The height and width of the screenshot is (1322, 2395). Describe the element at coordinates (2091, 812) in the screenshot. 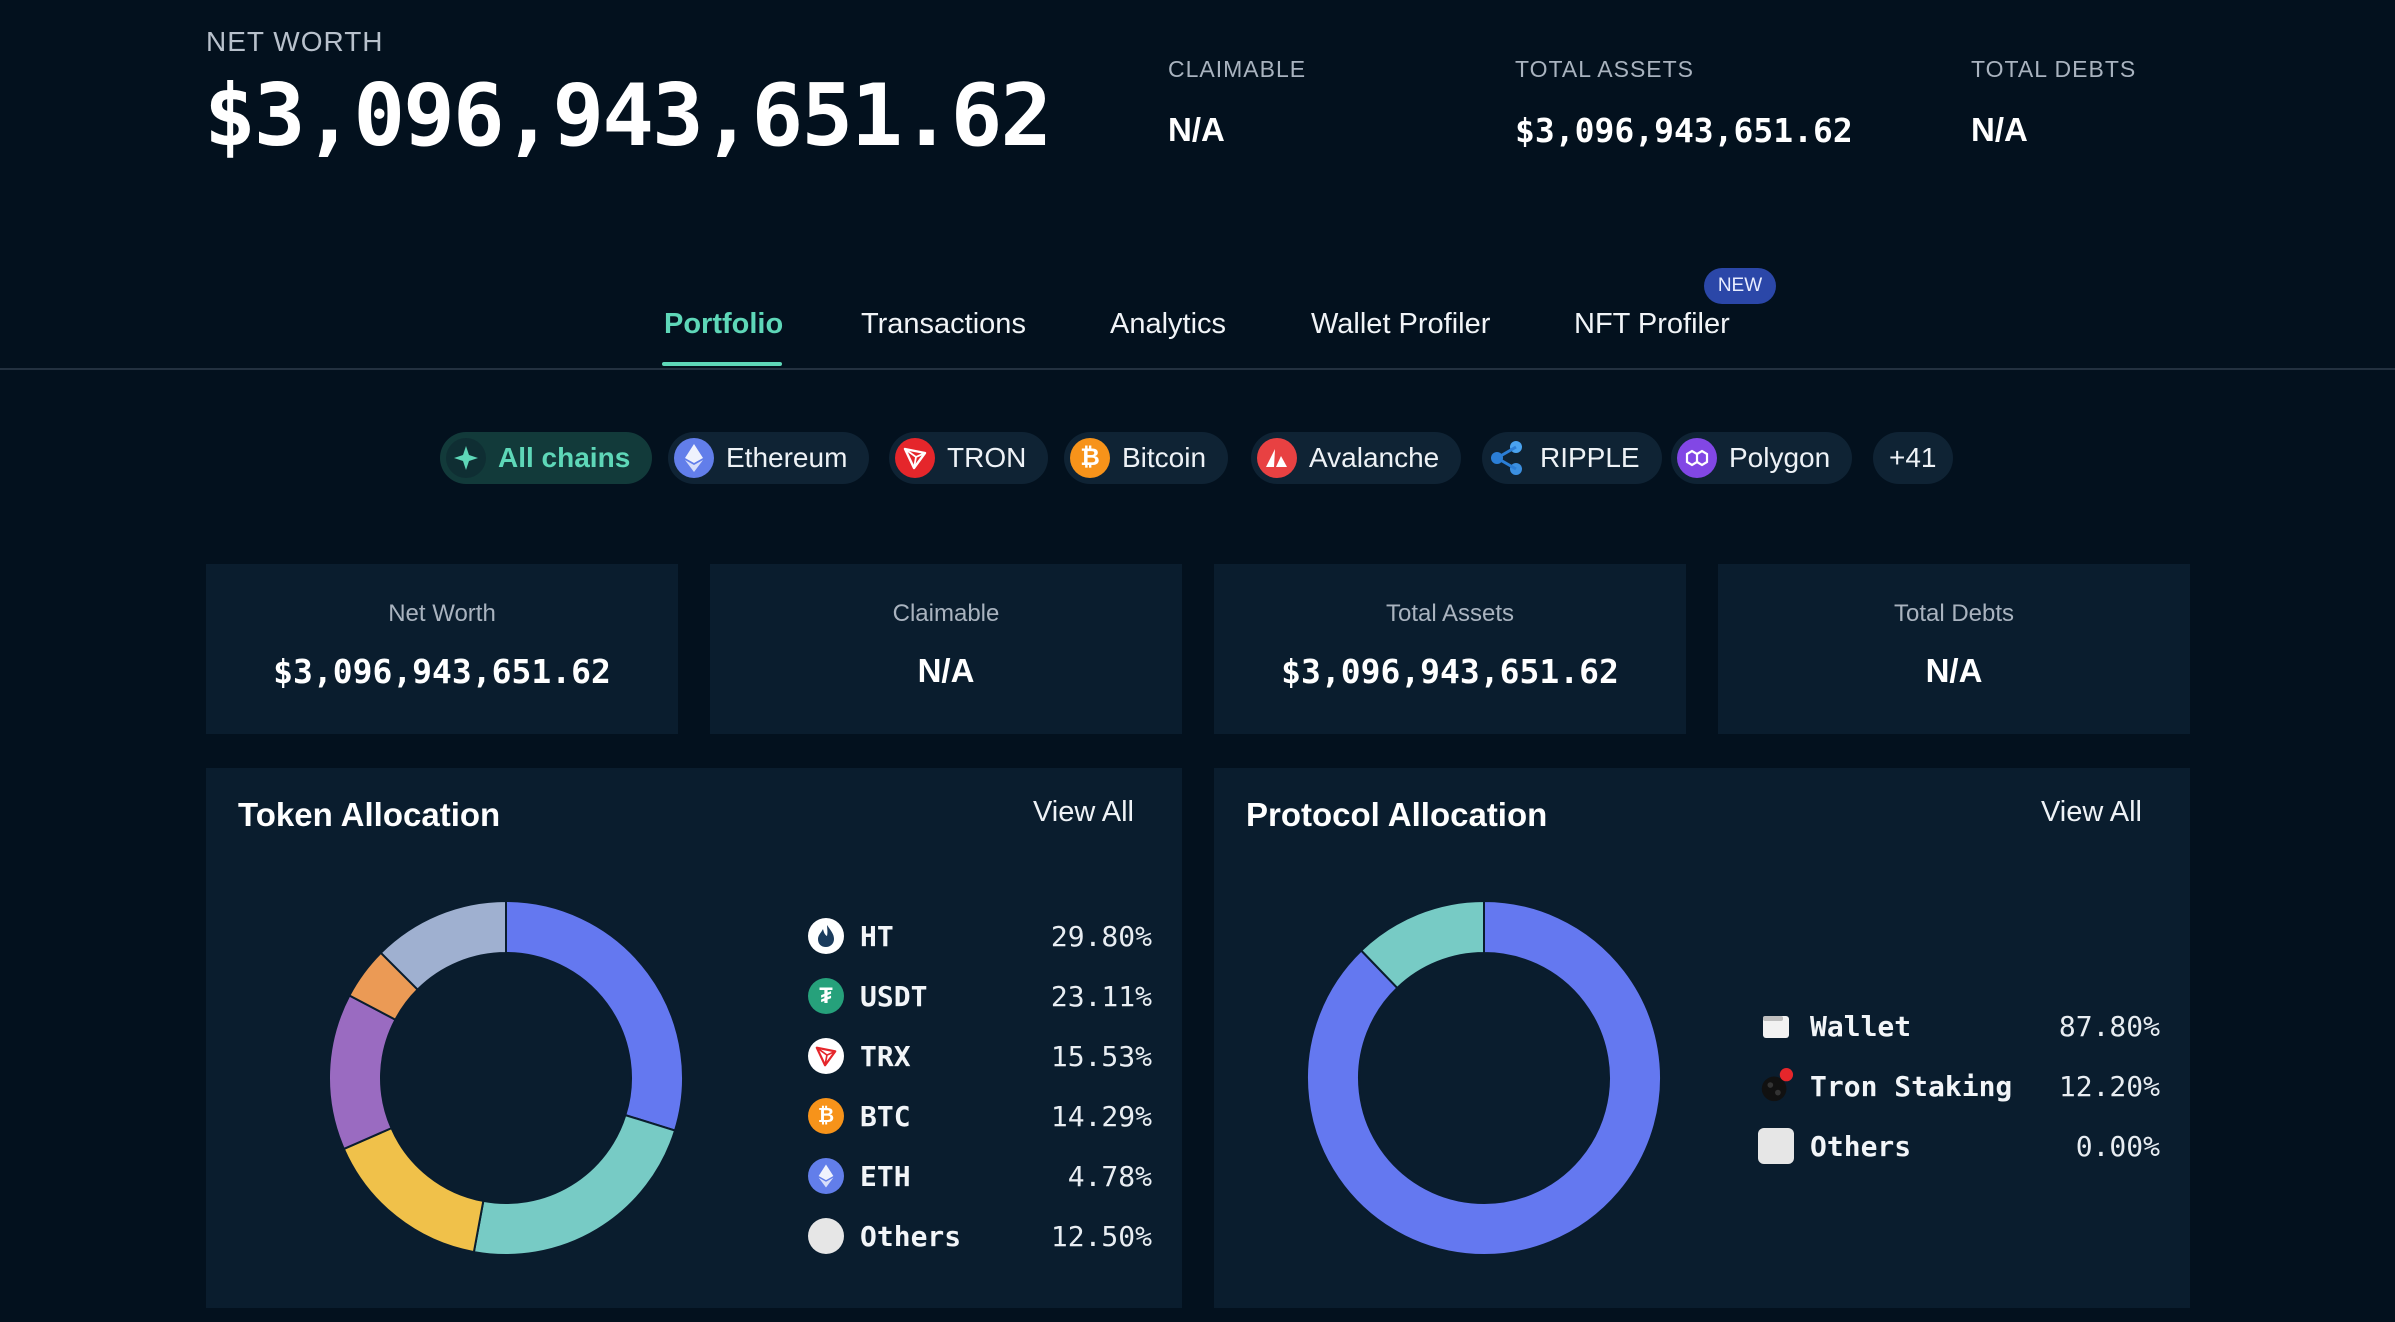

I see `view-all-protocols-link: View All` at that location.